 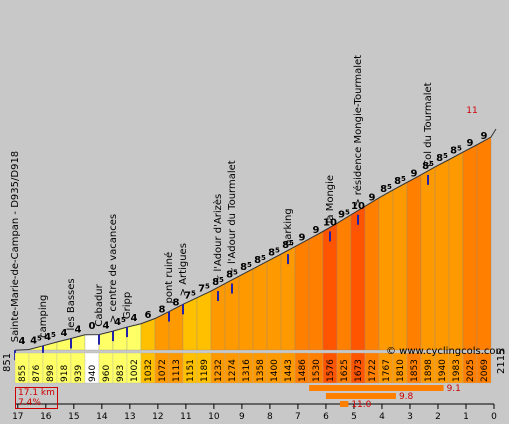 I want to click on place-label: Gripp, so click(x=127, y=305).